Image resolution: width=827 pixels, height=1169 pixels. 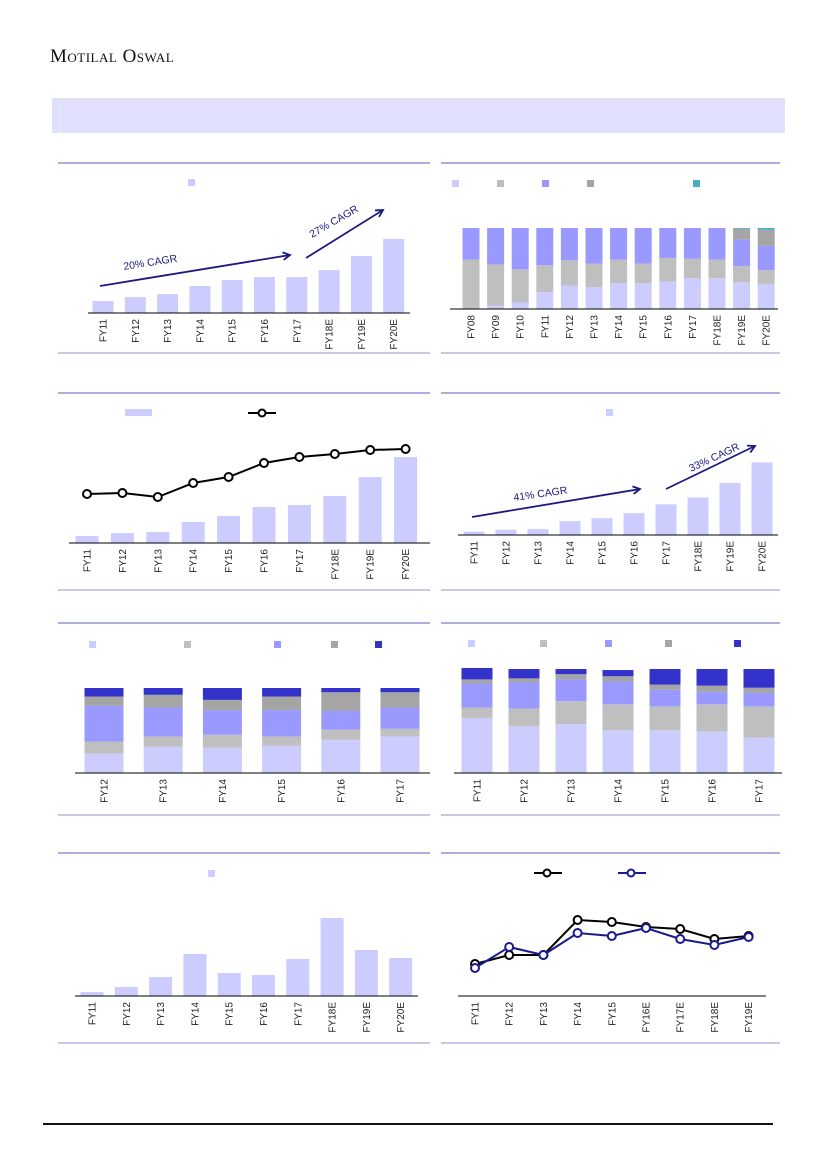 I want to click on data-point-FY17, so click(x=299, y=457).